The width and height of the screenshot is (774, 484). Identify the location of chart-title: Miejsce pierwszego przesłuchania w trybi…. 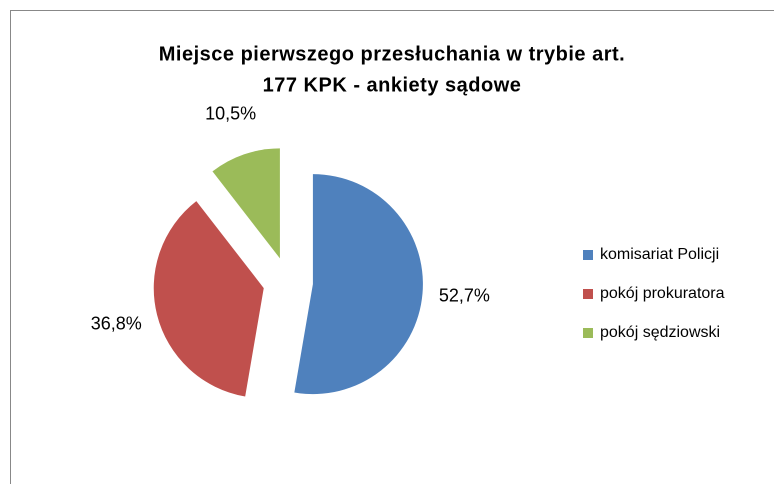
(392, 54).